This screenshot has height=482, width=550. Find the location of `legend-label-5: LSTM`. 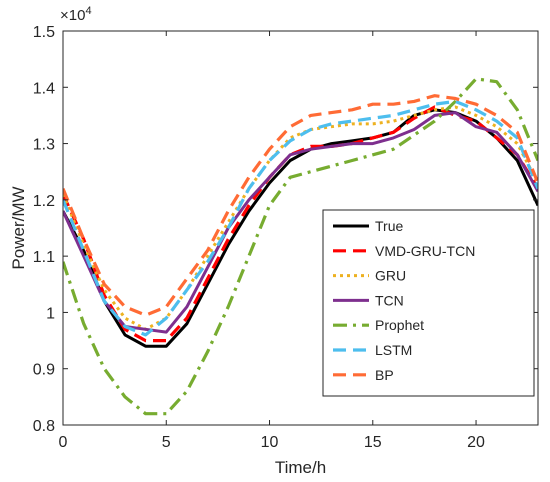

legend-label-5: LSTM is located at coordinates (393, 350).